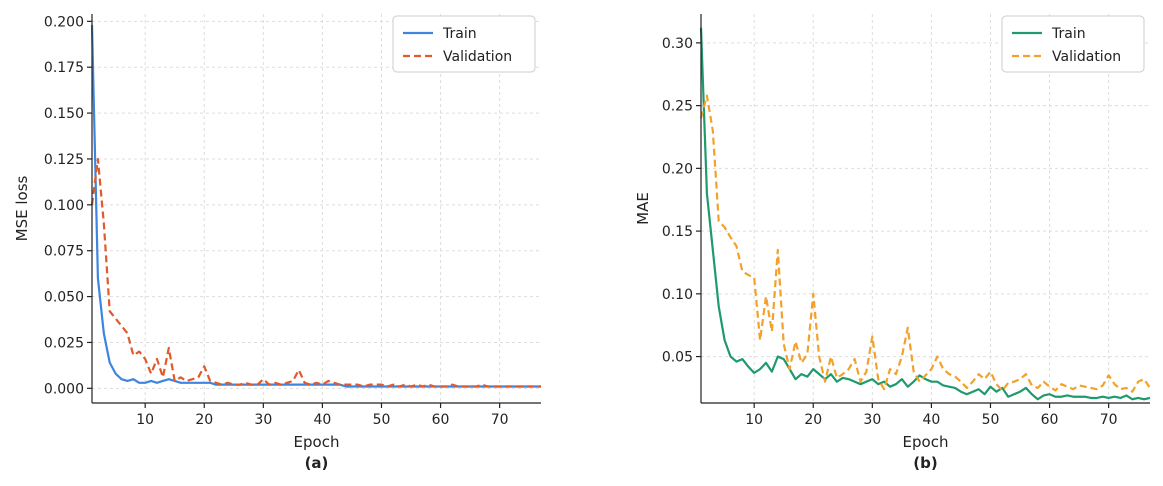 This screenshot has width=1163, height=486. Describe the element at coordinates (64, 22) in the screenshot. I see `y-tick-label: 0.200` at that location.